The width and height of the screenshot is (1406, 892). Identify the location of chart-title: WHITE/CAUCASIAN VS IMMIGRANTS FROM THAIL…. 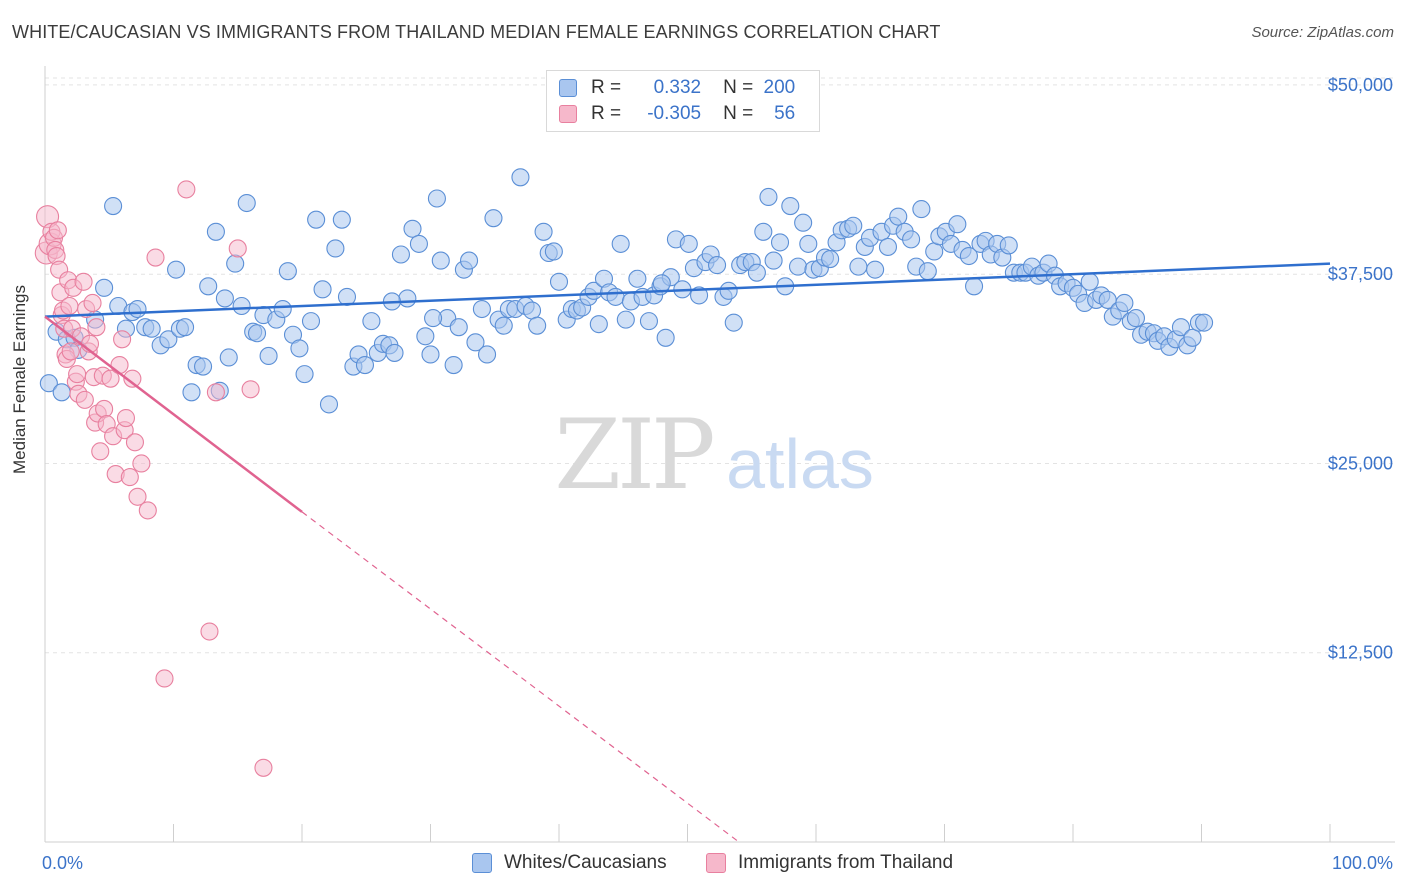
(476, 32).